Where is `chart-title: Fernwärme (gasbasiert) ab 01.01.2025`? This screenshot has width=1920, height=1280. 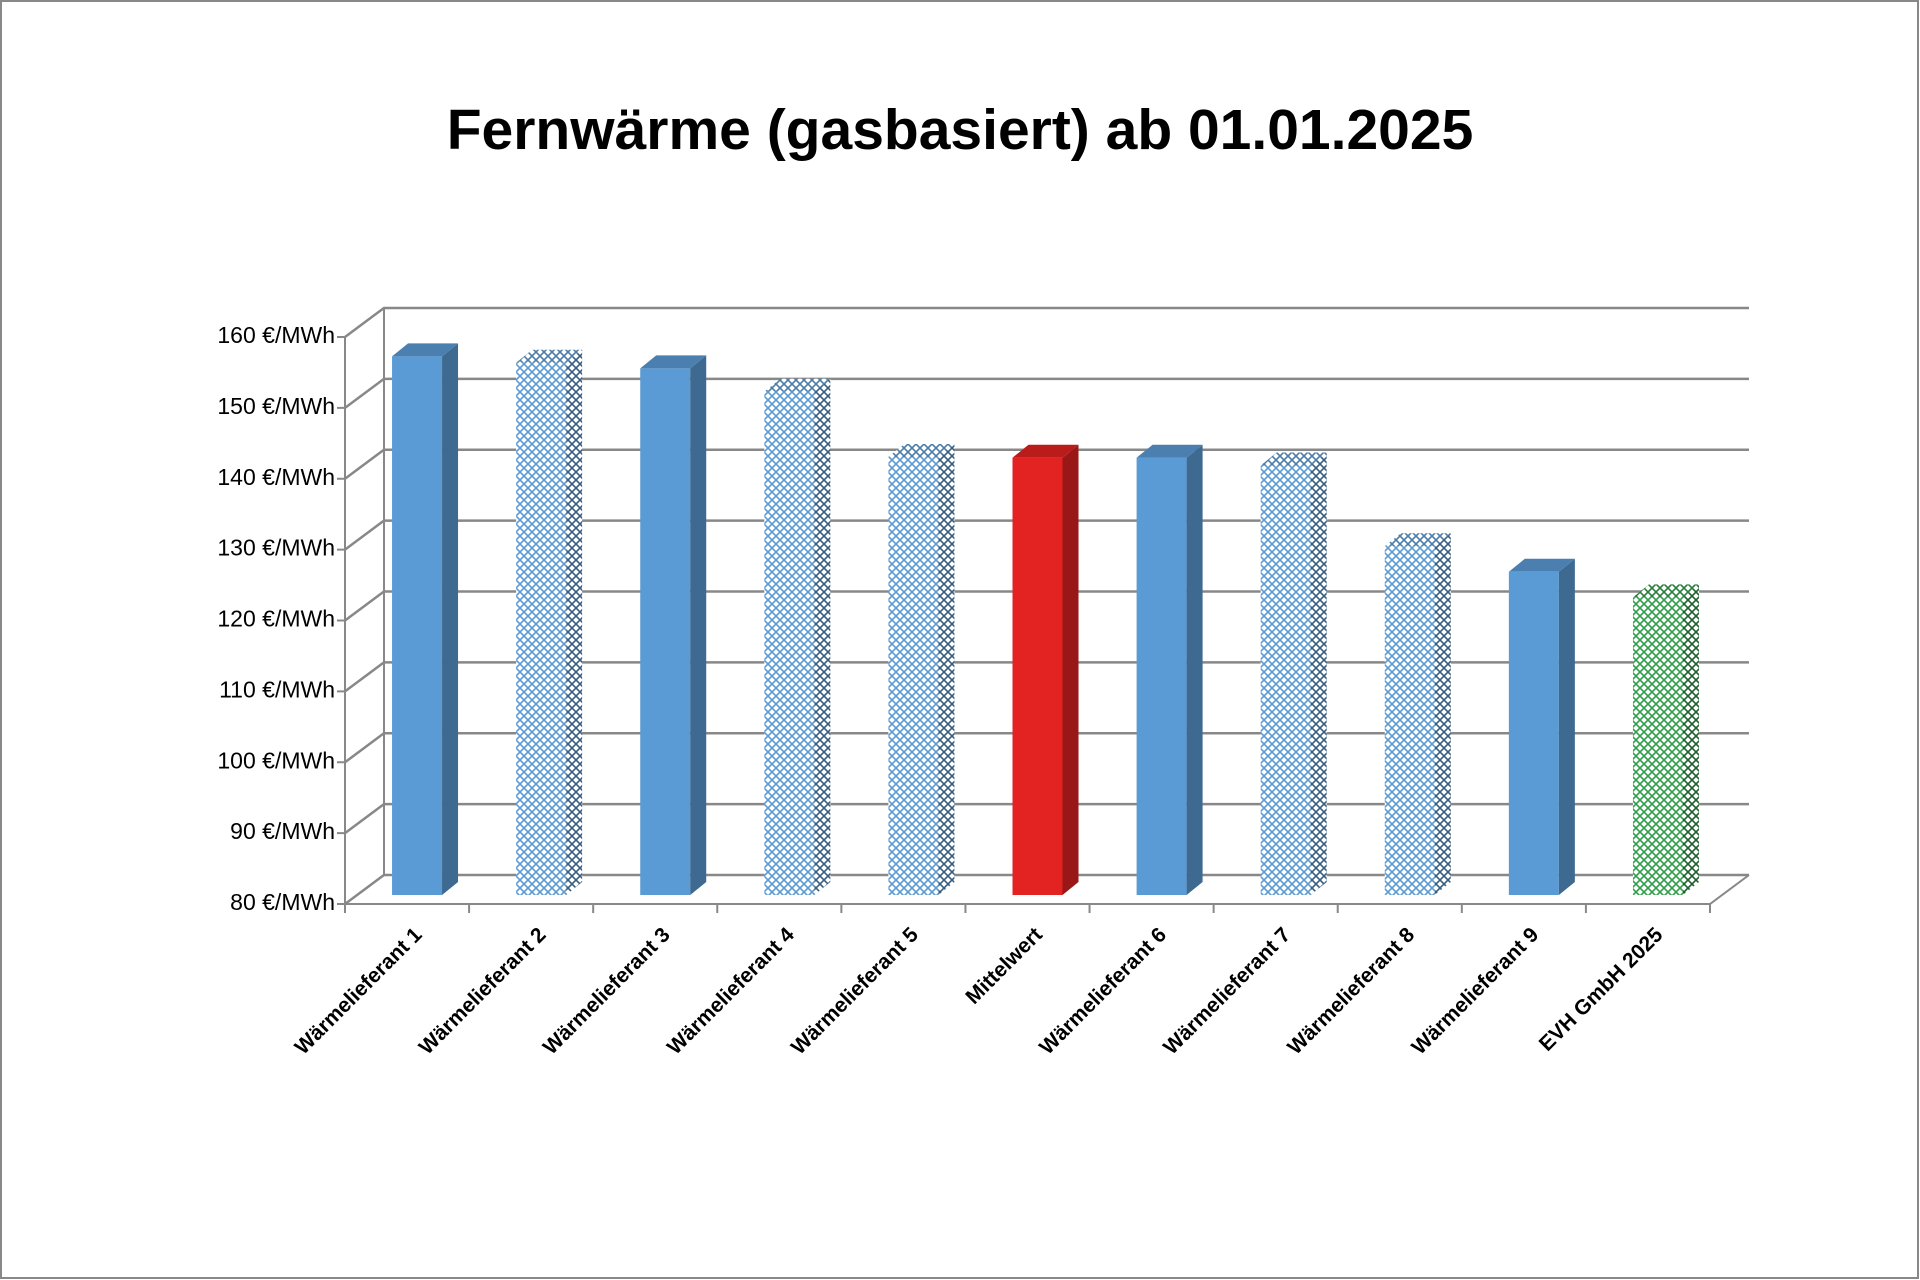 chart-title: Fernwärme (gasbasiert) ab 01.01.2025 is located at coordinates (960, 130).